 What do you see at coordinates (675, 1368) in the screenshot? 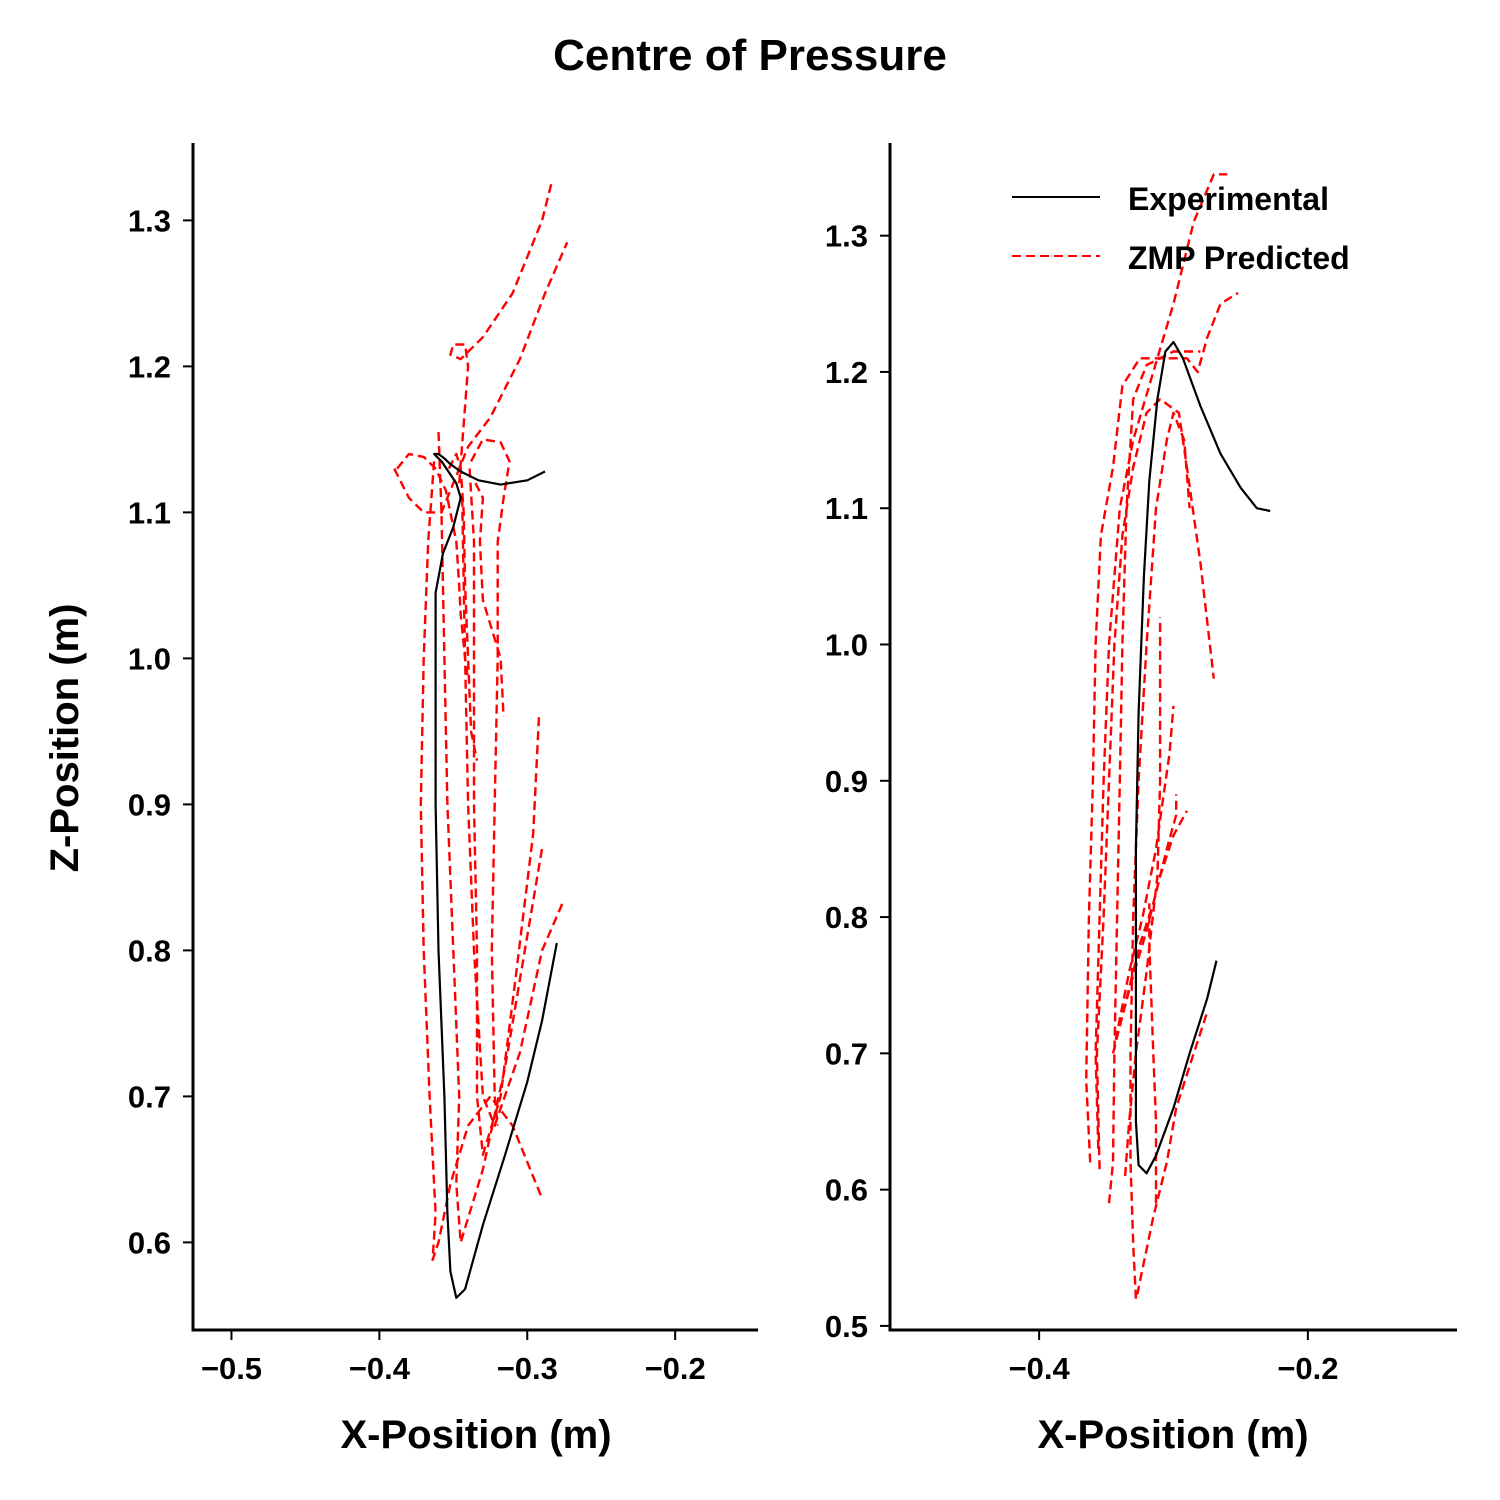
I see `left-x-tick-label: −0.2` at bounding box center [675, 1368].